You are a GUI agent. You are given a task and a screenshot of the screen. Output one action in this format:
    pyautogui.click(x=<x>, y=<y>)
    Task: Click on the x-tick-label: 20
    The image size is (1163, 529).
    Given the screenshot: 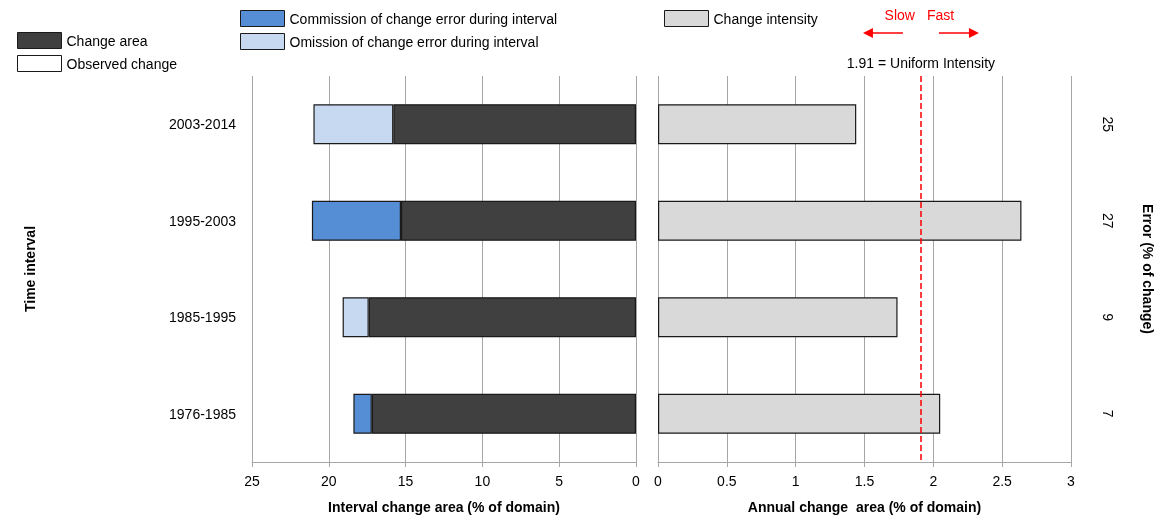 What is the action you would take?
    pyautogui.click(x=329, y=481)
    